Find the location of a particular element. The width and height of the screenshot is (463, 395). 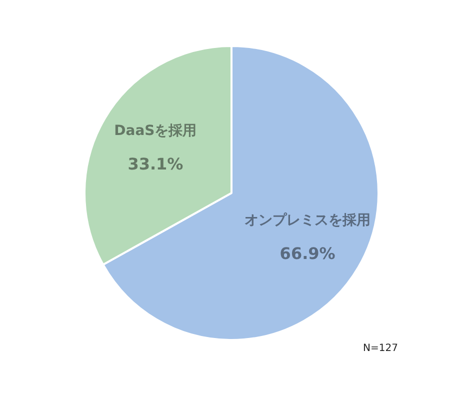

slice-label: オンプレミスを採用 is located at coordinates (307, 219).